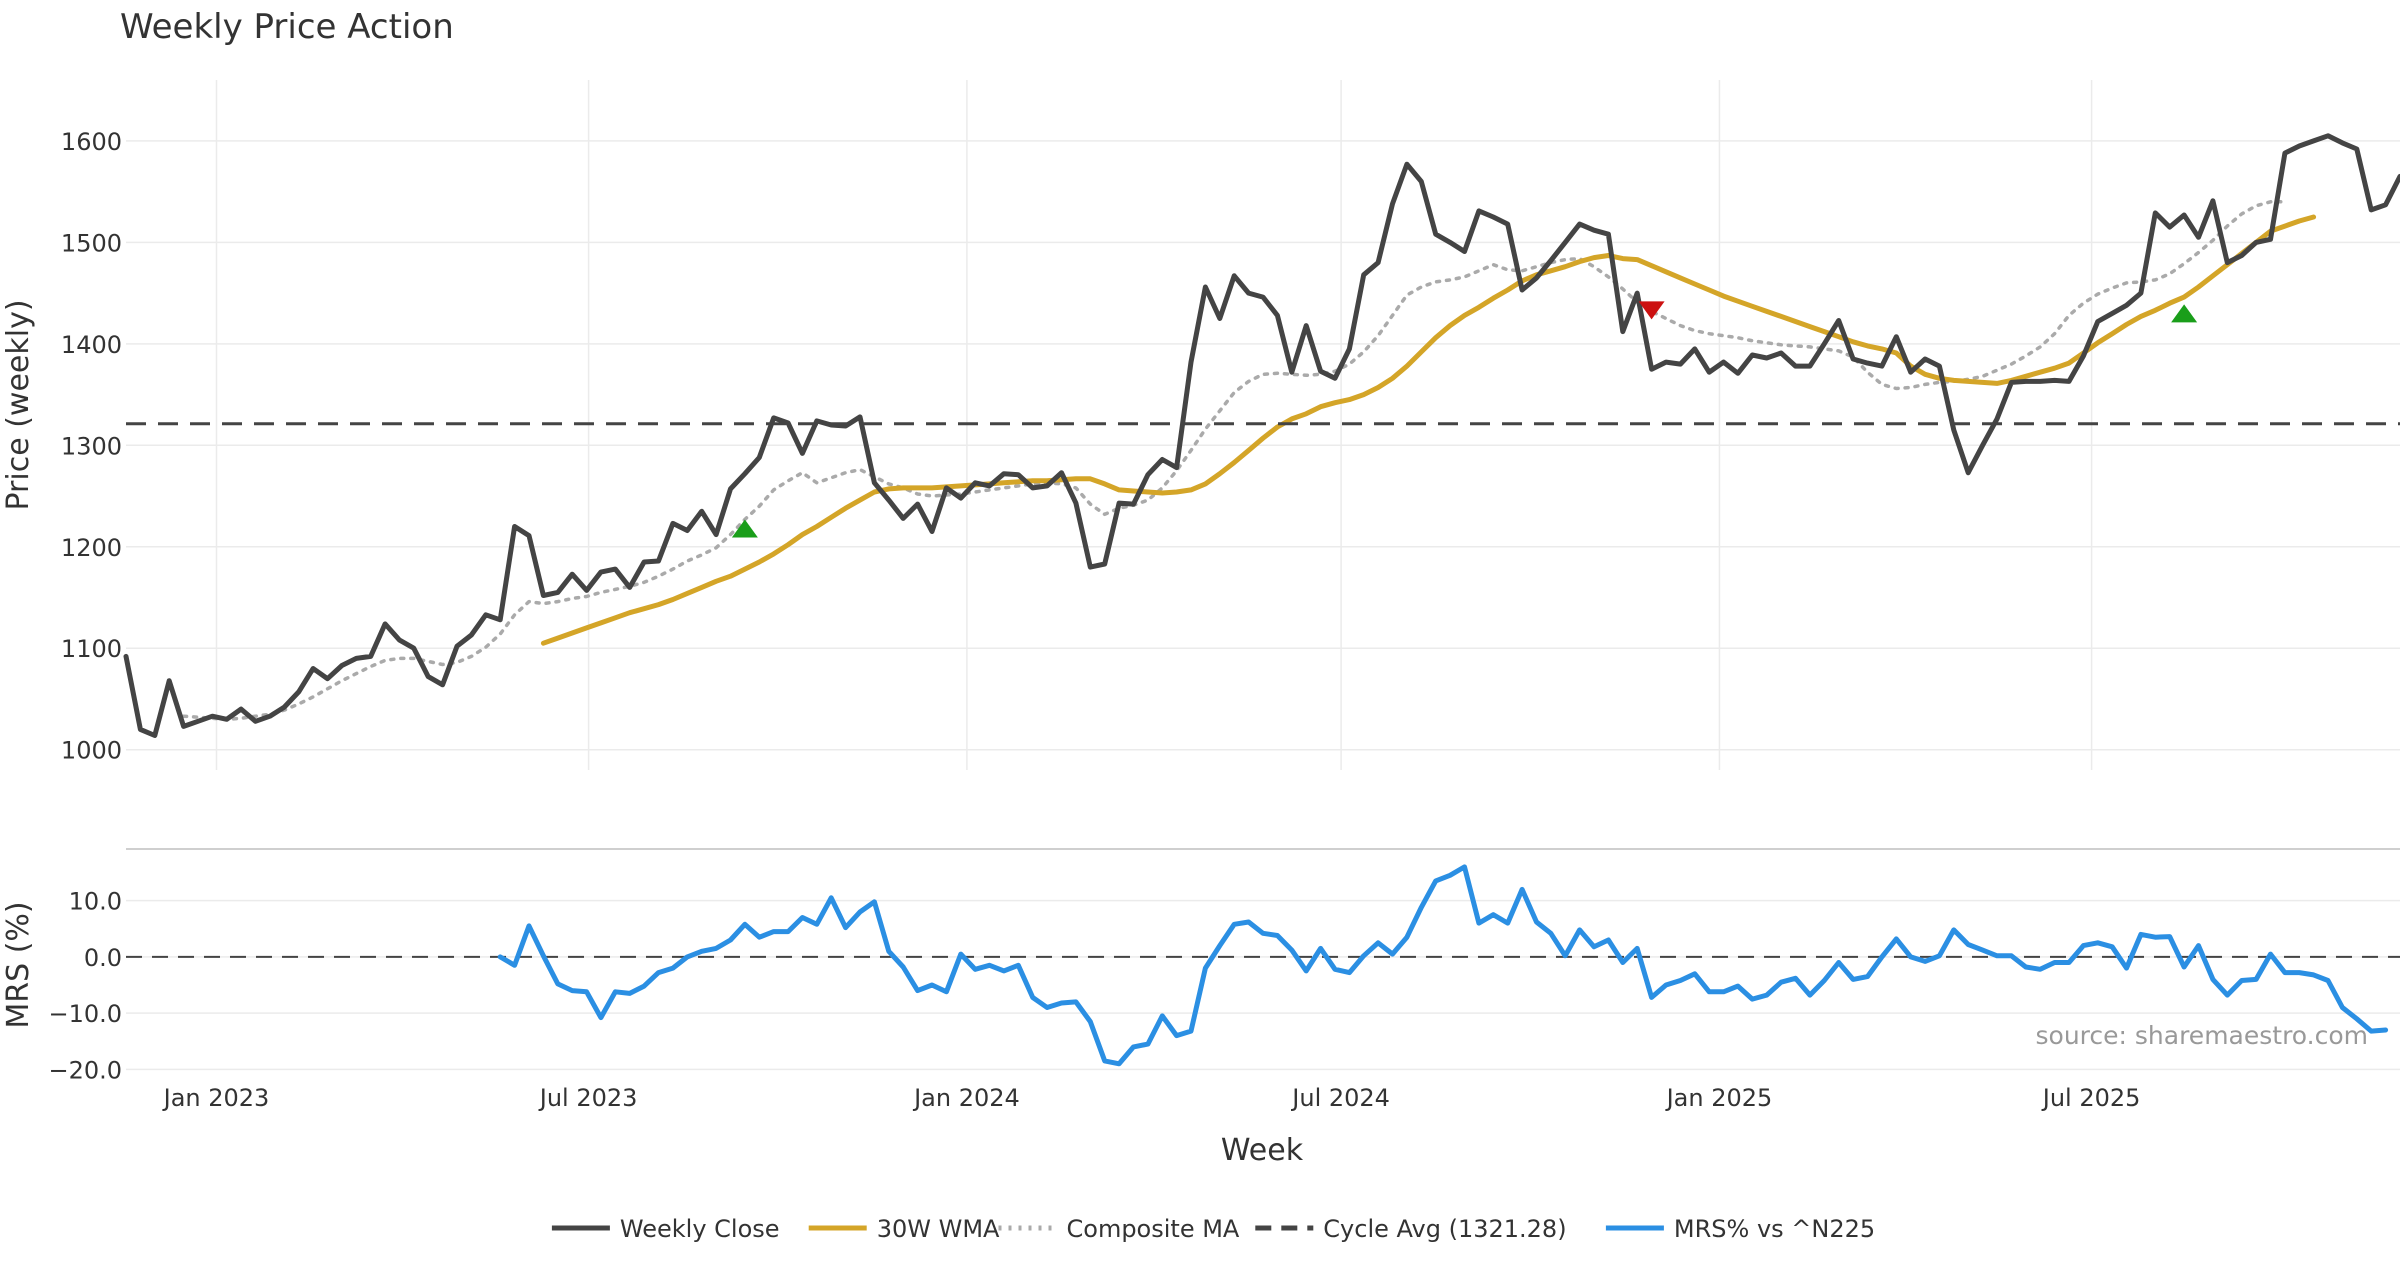  I want to click on legend-label: Cycle Avg (1321.28), so click(1444, 1229).